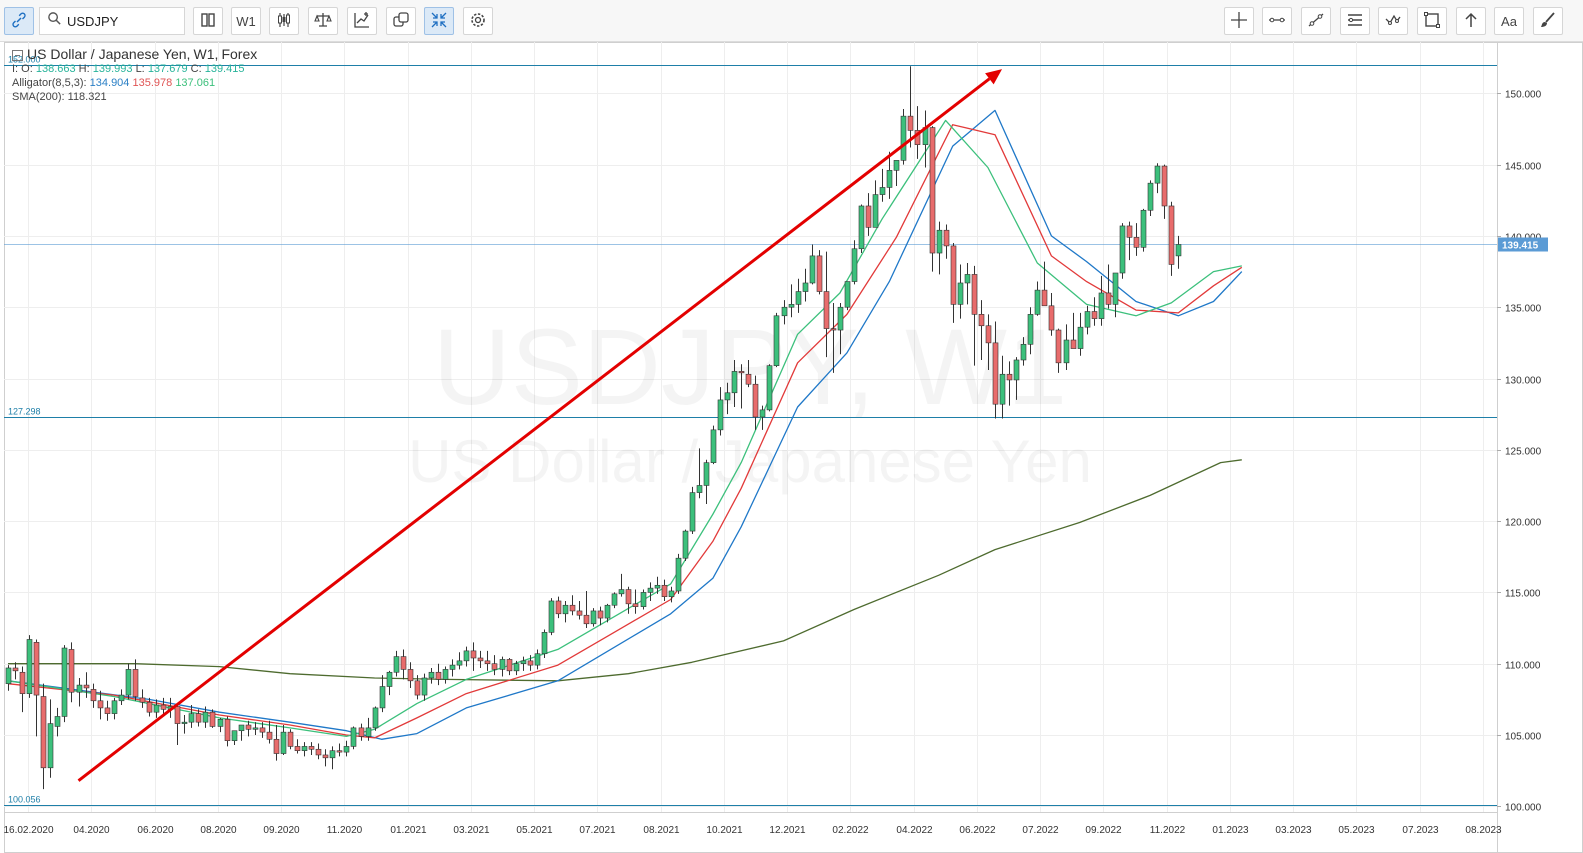 The width and height of the screenshot is (1583, 853). What do you see at coordinates (1040, 830) in the screenshot?
I see `x-tick-label: 07.2022` at bounding box center [1040, 830].